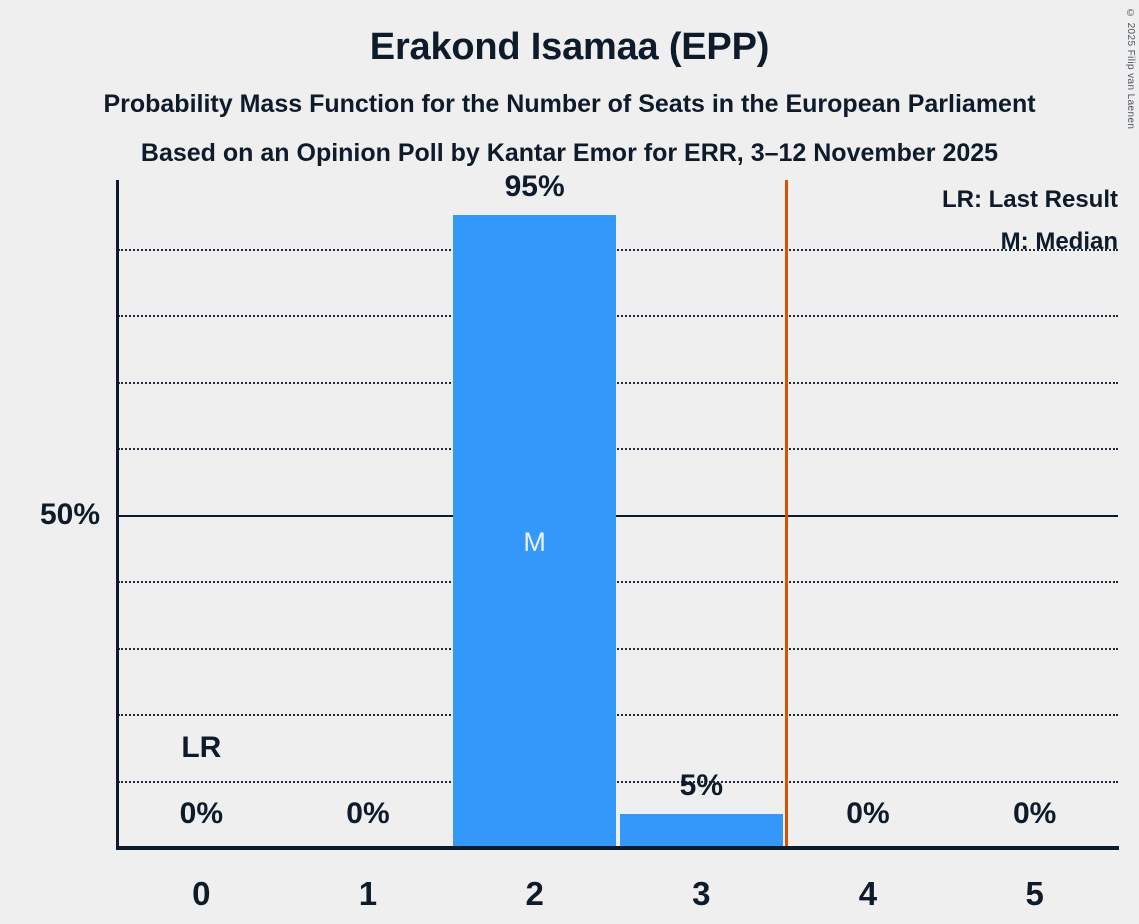 The height and width of the screenshot is (924, 1139). Describe the element at coordinates (117, 513) in the screenshot. I see `y-axis-line` at that location.